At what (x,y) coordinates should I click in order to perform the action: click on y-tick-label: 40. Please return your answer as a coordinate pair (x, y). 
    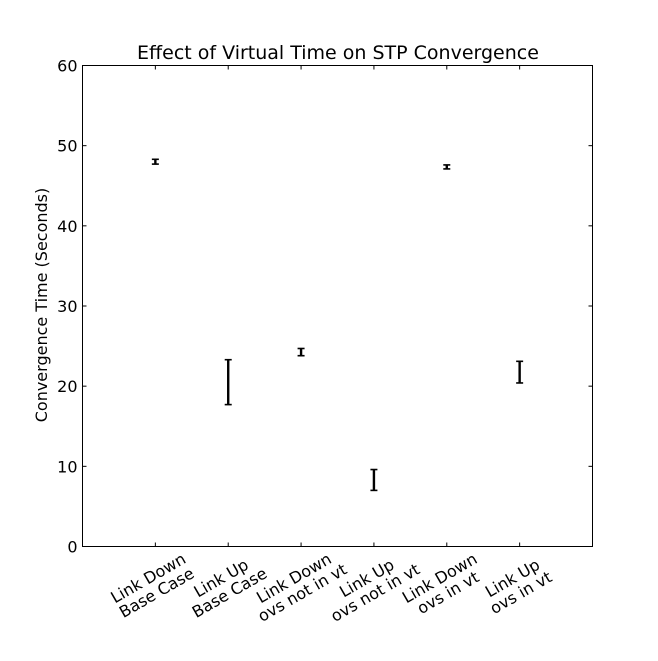
    Looking at the image, I should click on (67, 226).